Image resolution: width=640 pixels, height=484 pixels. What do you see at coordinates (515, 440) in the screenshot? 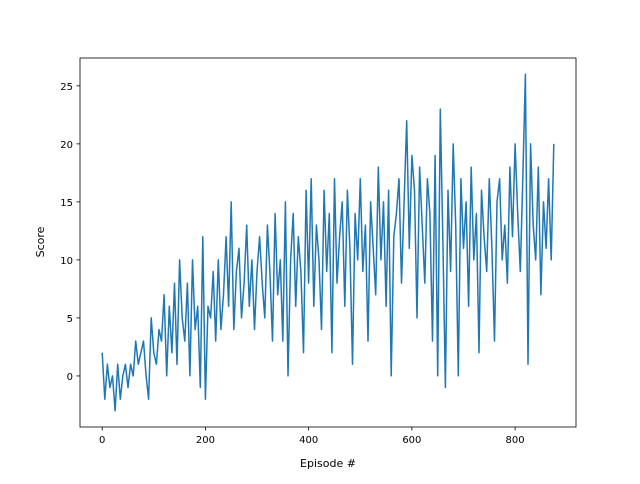
I see `x-tick-label: 800` at bounding box center [515, 440].